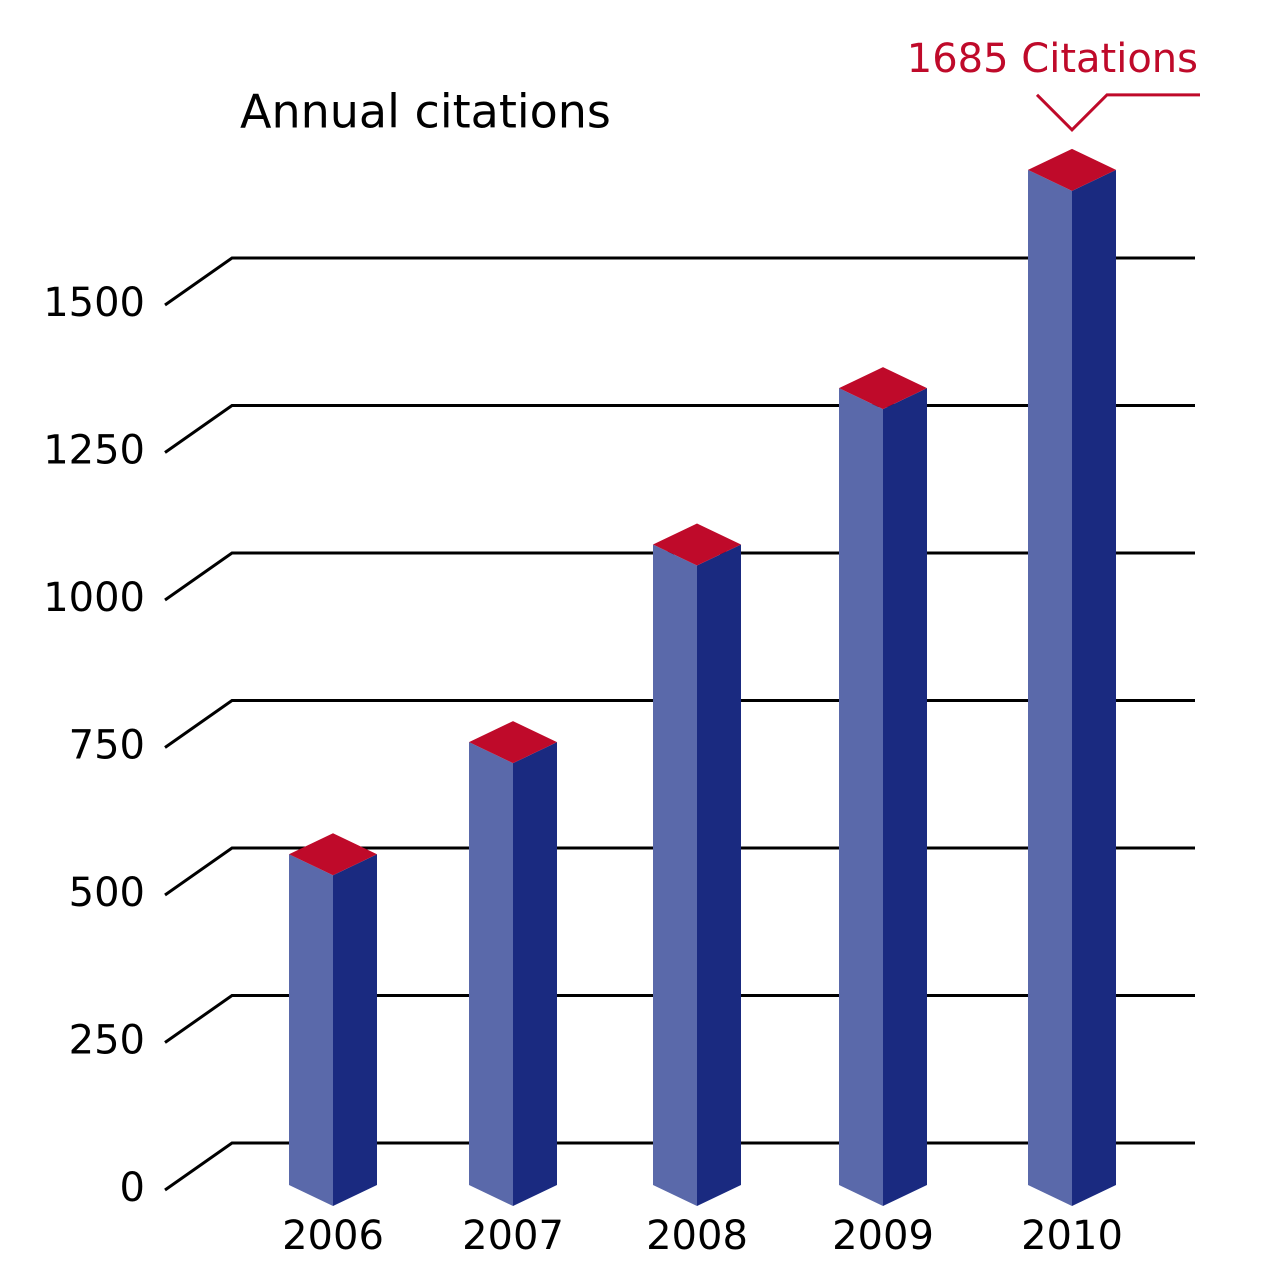  I want to click on x-tick-label: 2009, so click(883, 1236).